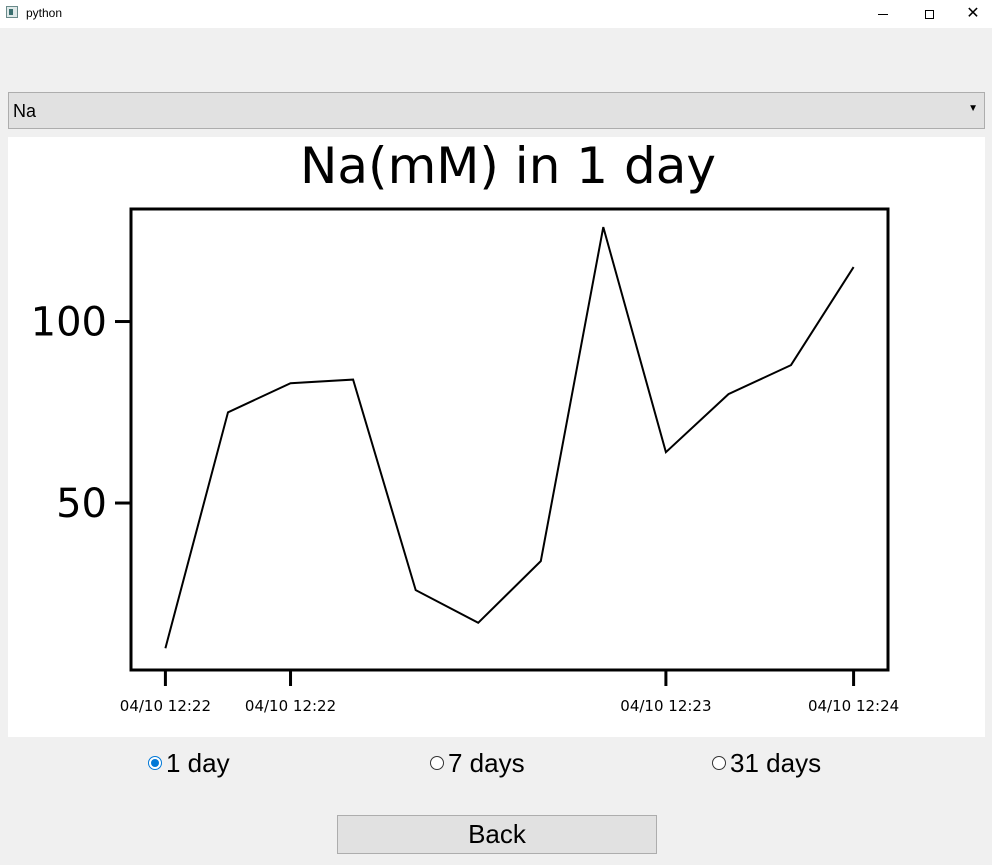 The image size is (992, 865). I want to click on close-icon: ✕, so click(973, 13).